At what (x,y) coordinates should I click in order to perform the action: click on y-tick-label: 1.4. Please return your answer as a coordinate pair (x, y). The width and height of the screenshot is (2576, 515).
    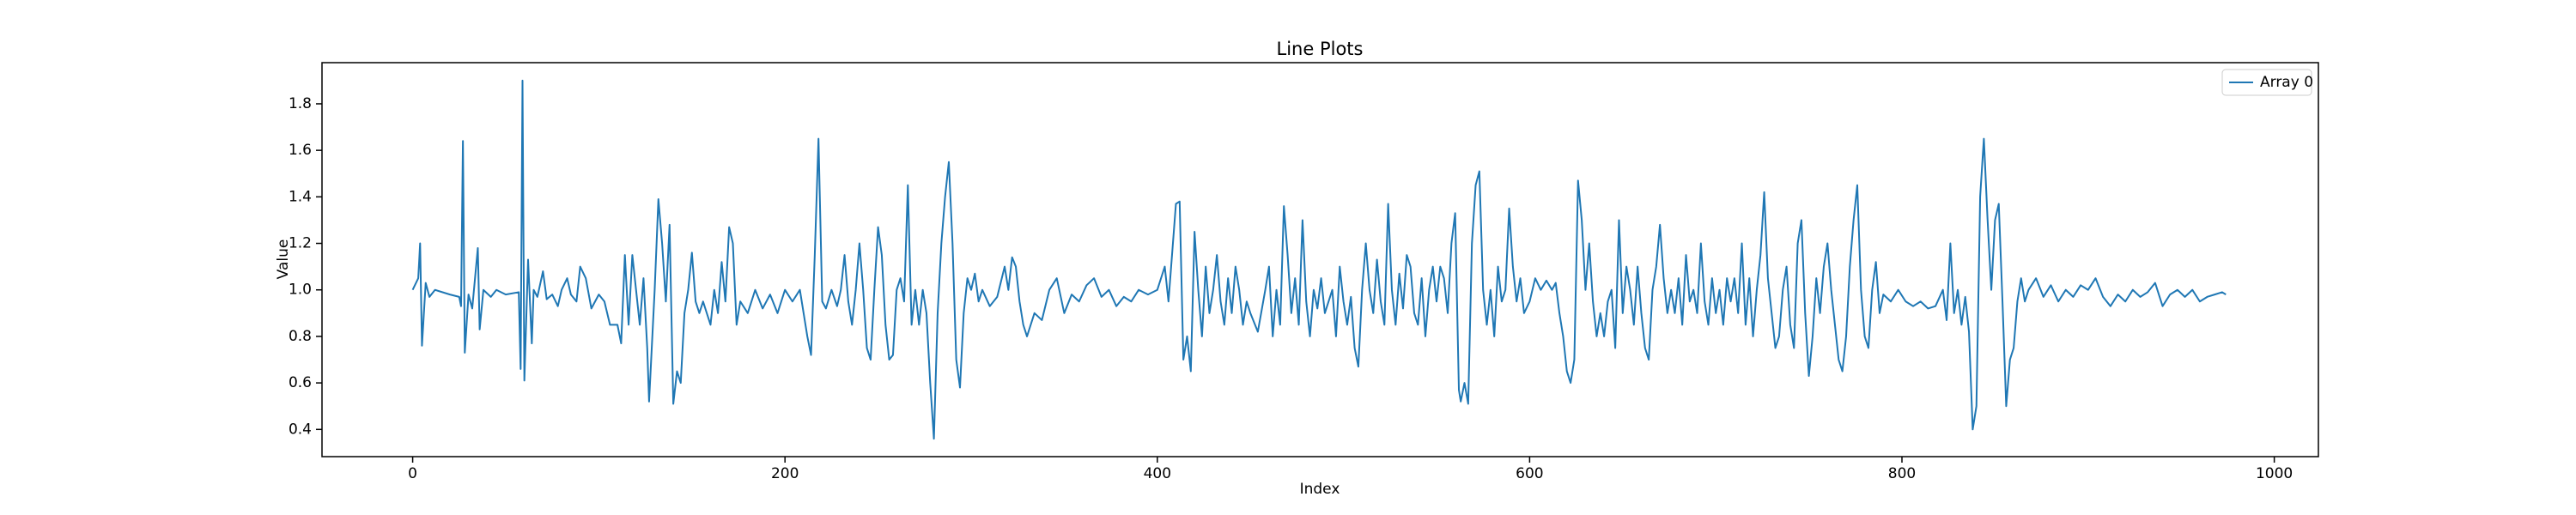
    Looking at the image, I should click on (301, 196).